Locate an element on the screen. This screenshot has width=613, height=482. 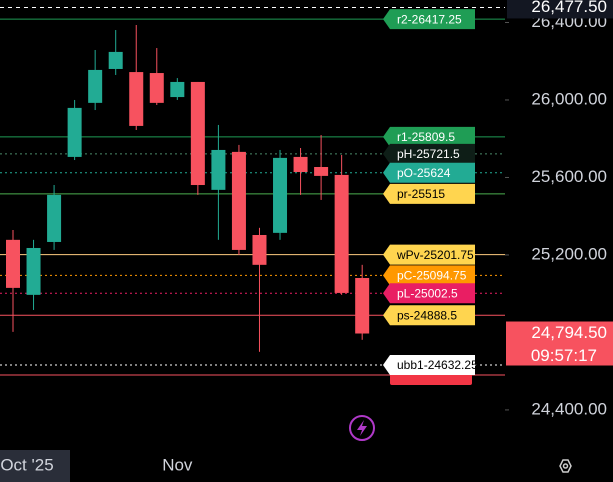
y-tick-label: 24,400.00 is located at coordinates (569, 408).